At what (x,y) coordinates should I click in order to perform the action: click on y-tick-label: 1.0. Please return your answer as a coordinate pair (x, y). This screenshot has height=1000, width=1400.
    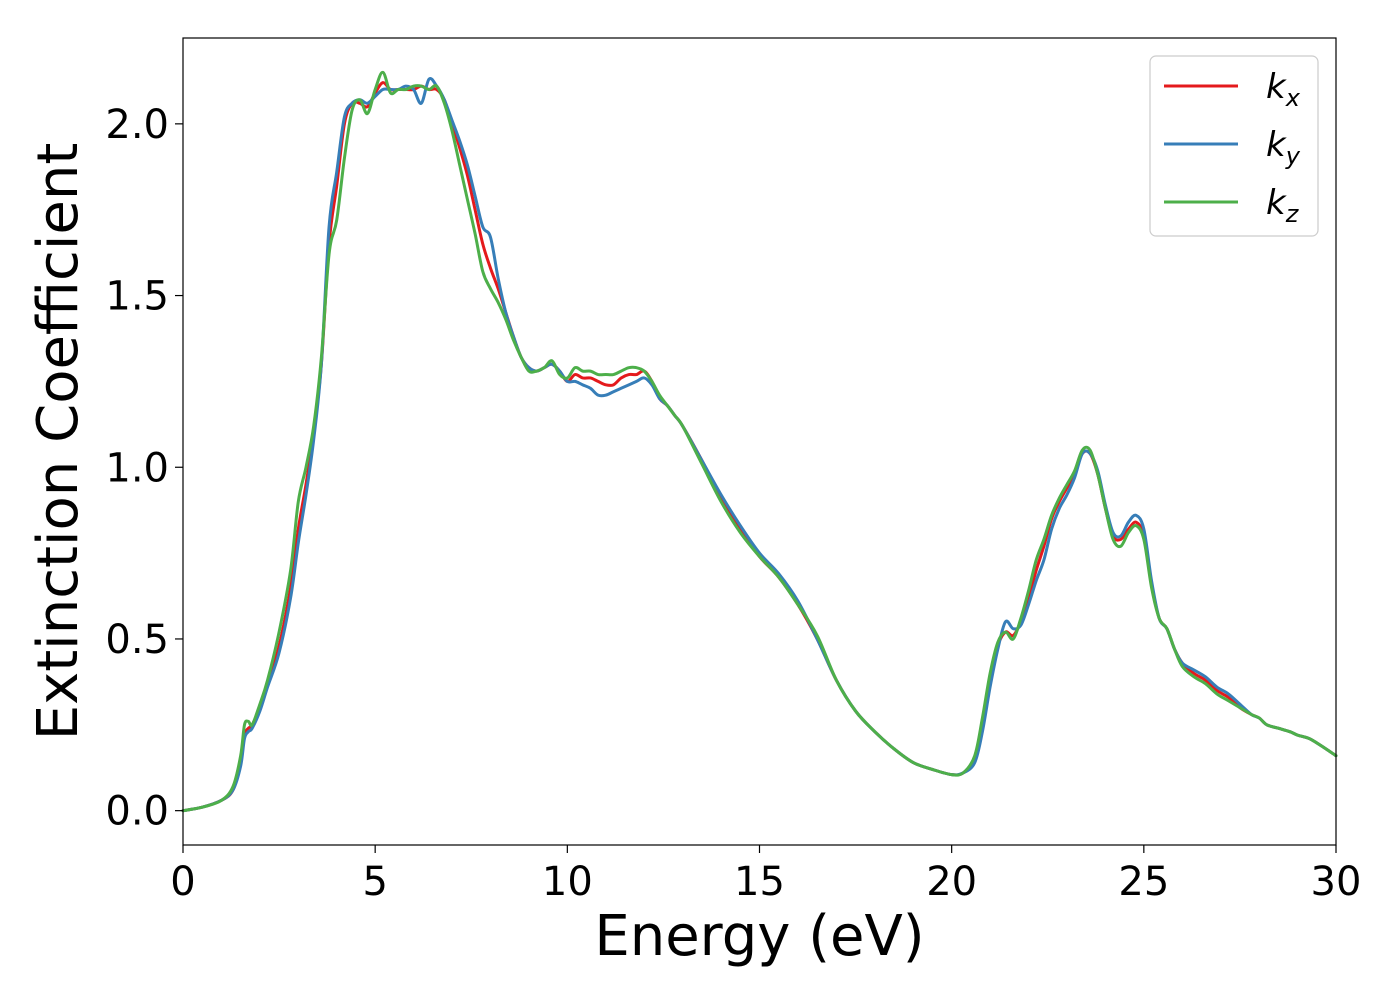
    Looking at the image, I should click on (137, 468).